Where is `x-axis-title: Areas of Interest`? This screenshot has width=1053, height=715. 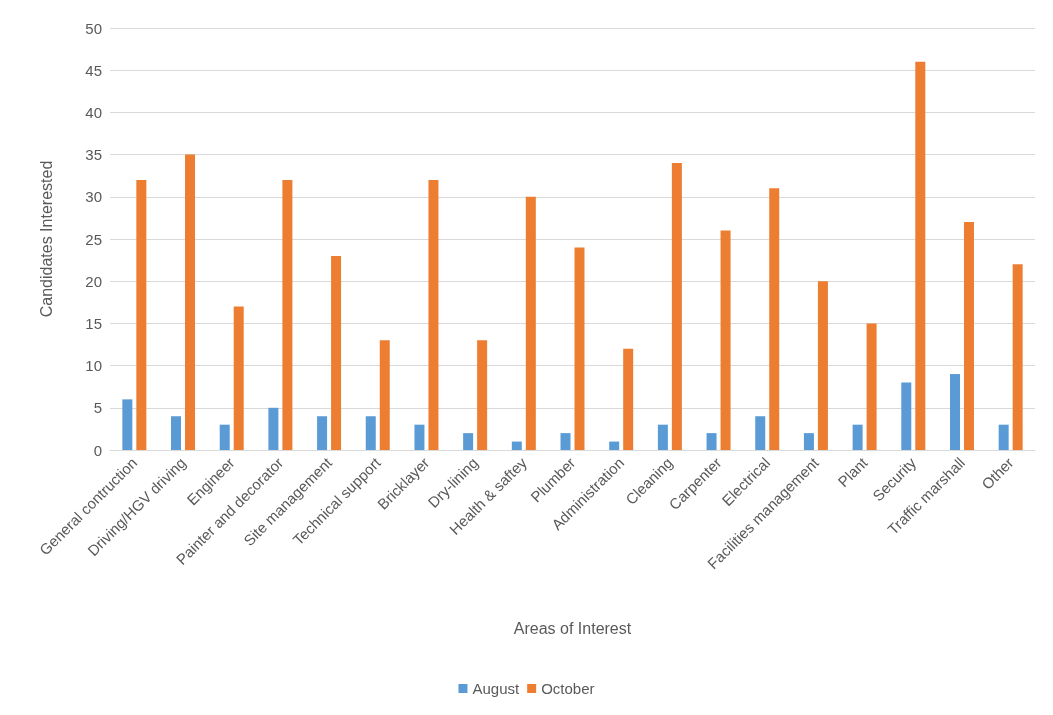 x-axis-title: Areas of Interest is located at coordinates (572, 628).